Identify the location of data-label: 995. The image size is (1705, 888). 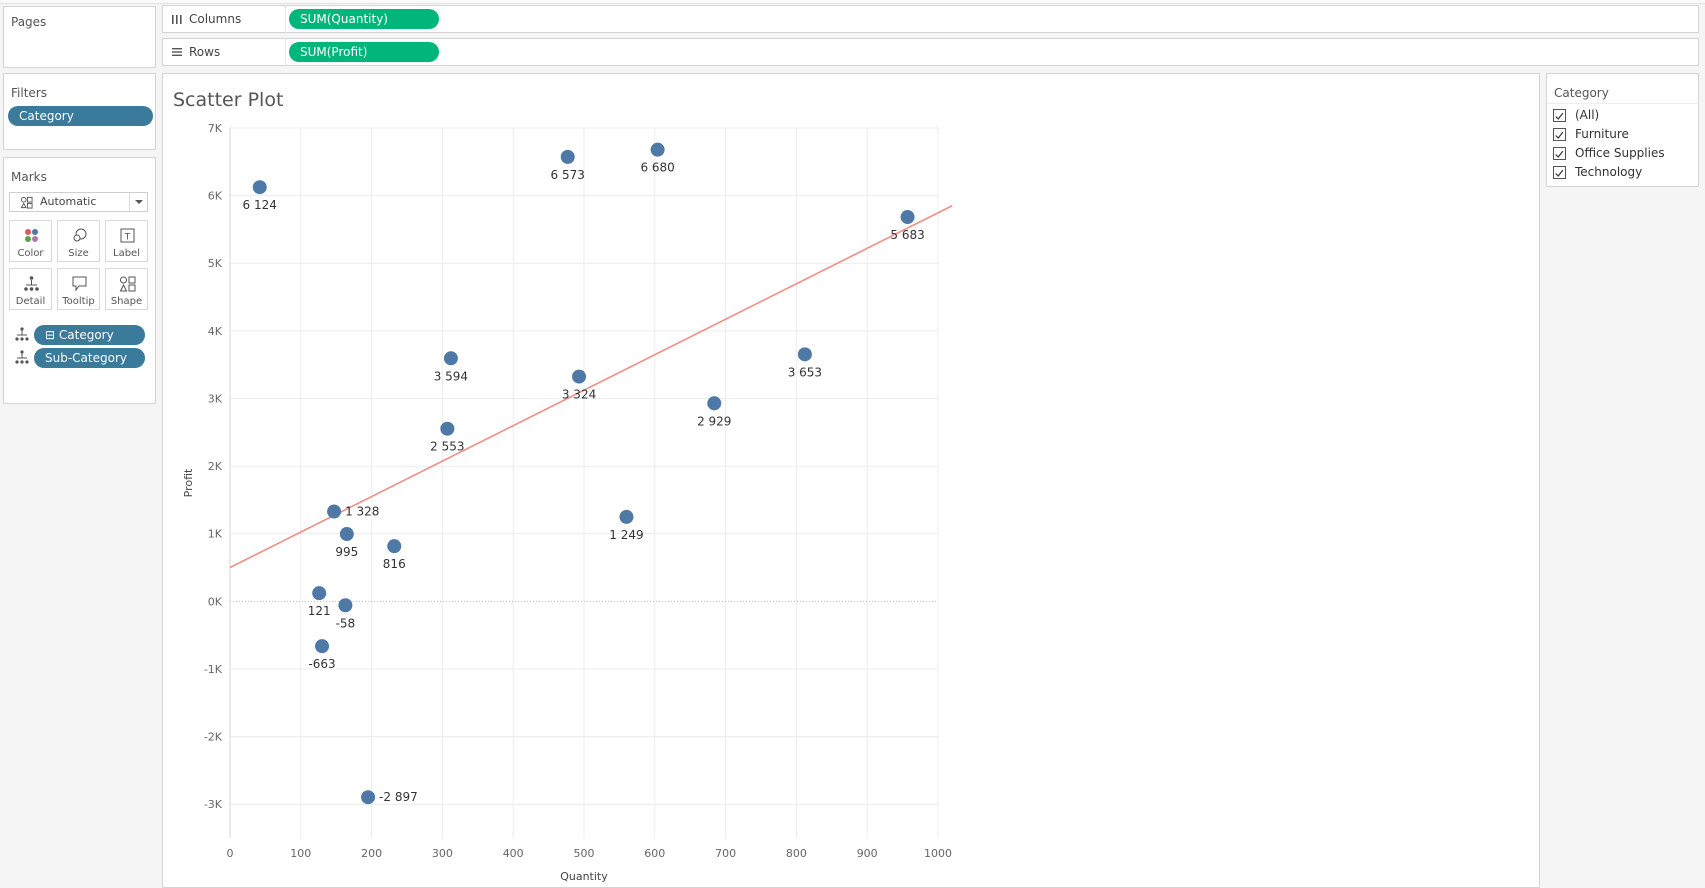
(346, 552).